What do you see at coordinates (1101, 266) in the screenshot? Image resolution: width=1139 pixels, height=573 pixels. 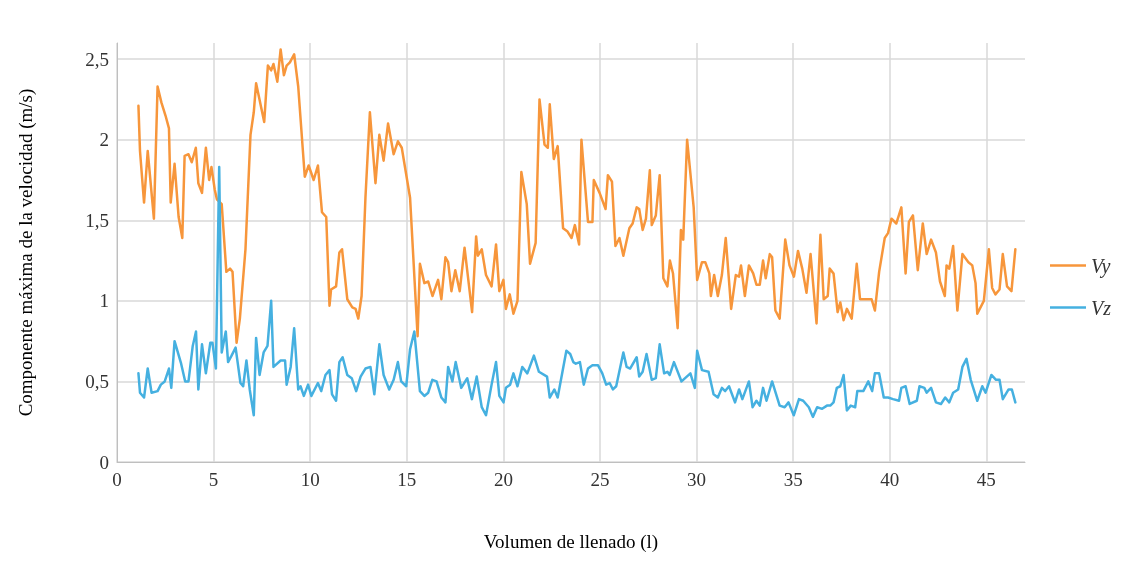 I see `legend-label: Vy` at bounding box center [1101, 266].